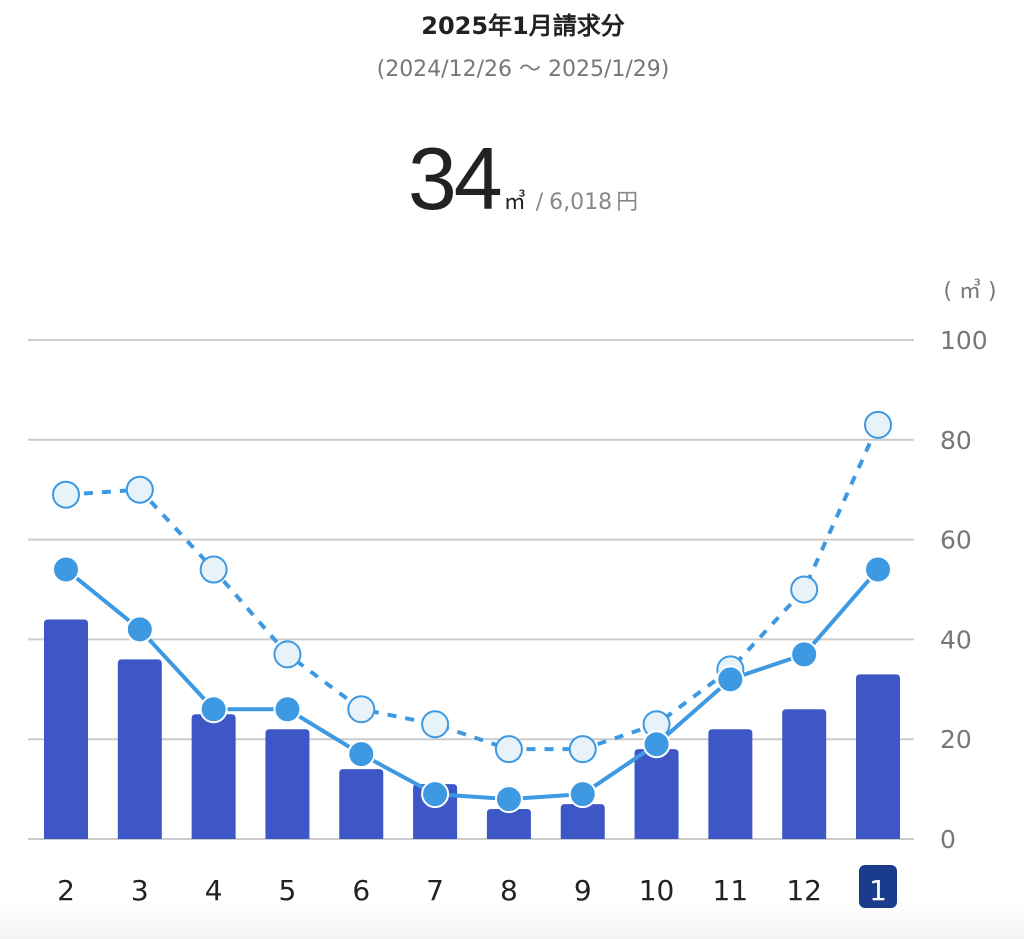 The image size is (1024, 939). I want to click on billing-period: (2024/12/26 〜 2025/1/29), so click(523, 69).